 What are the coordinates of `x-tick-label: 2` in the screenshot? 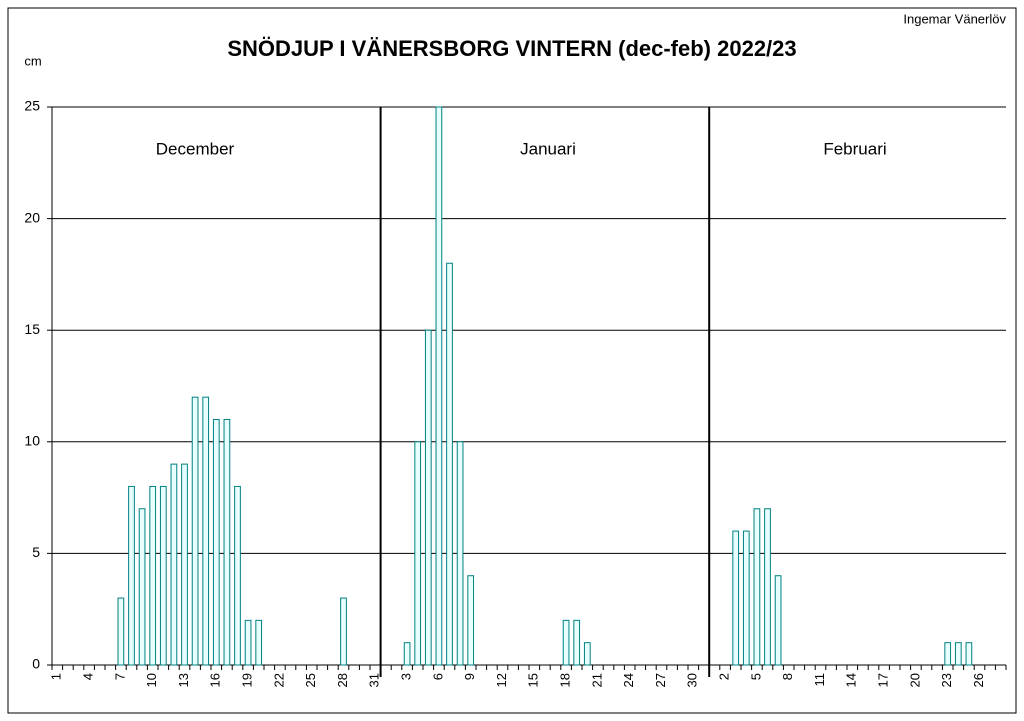 It's located at (724, 676).